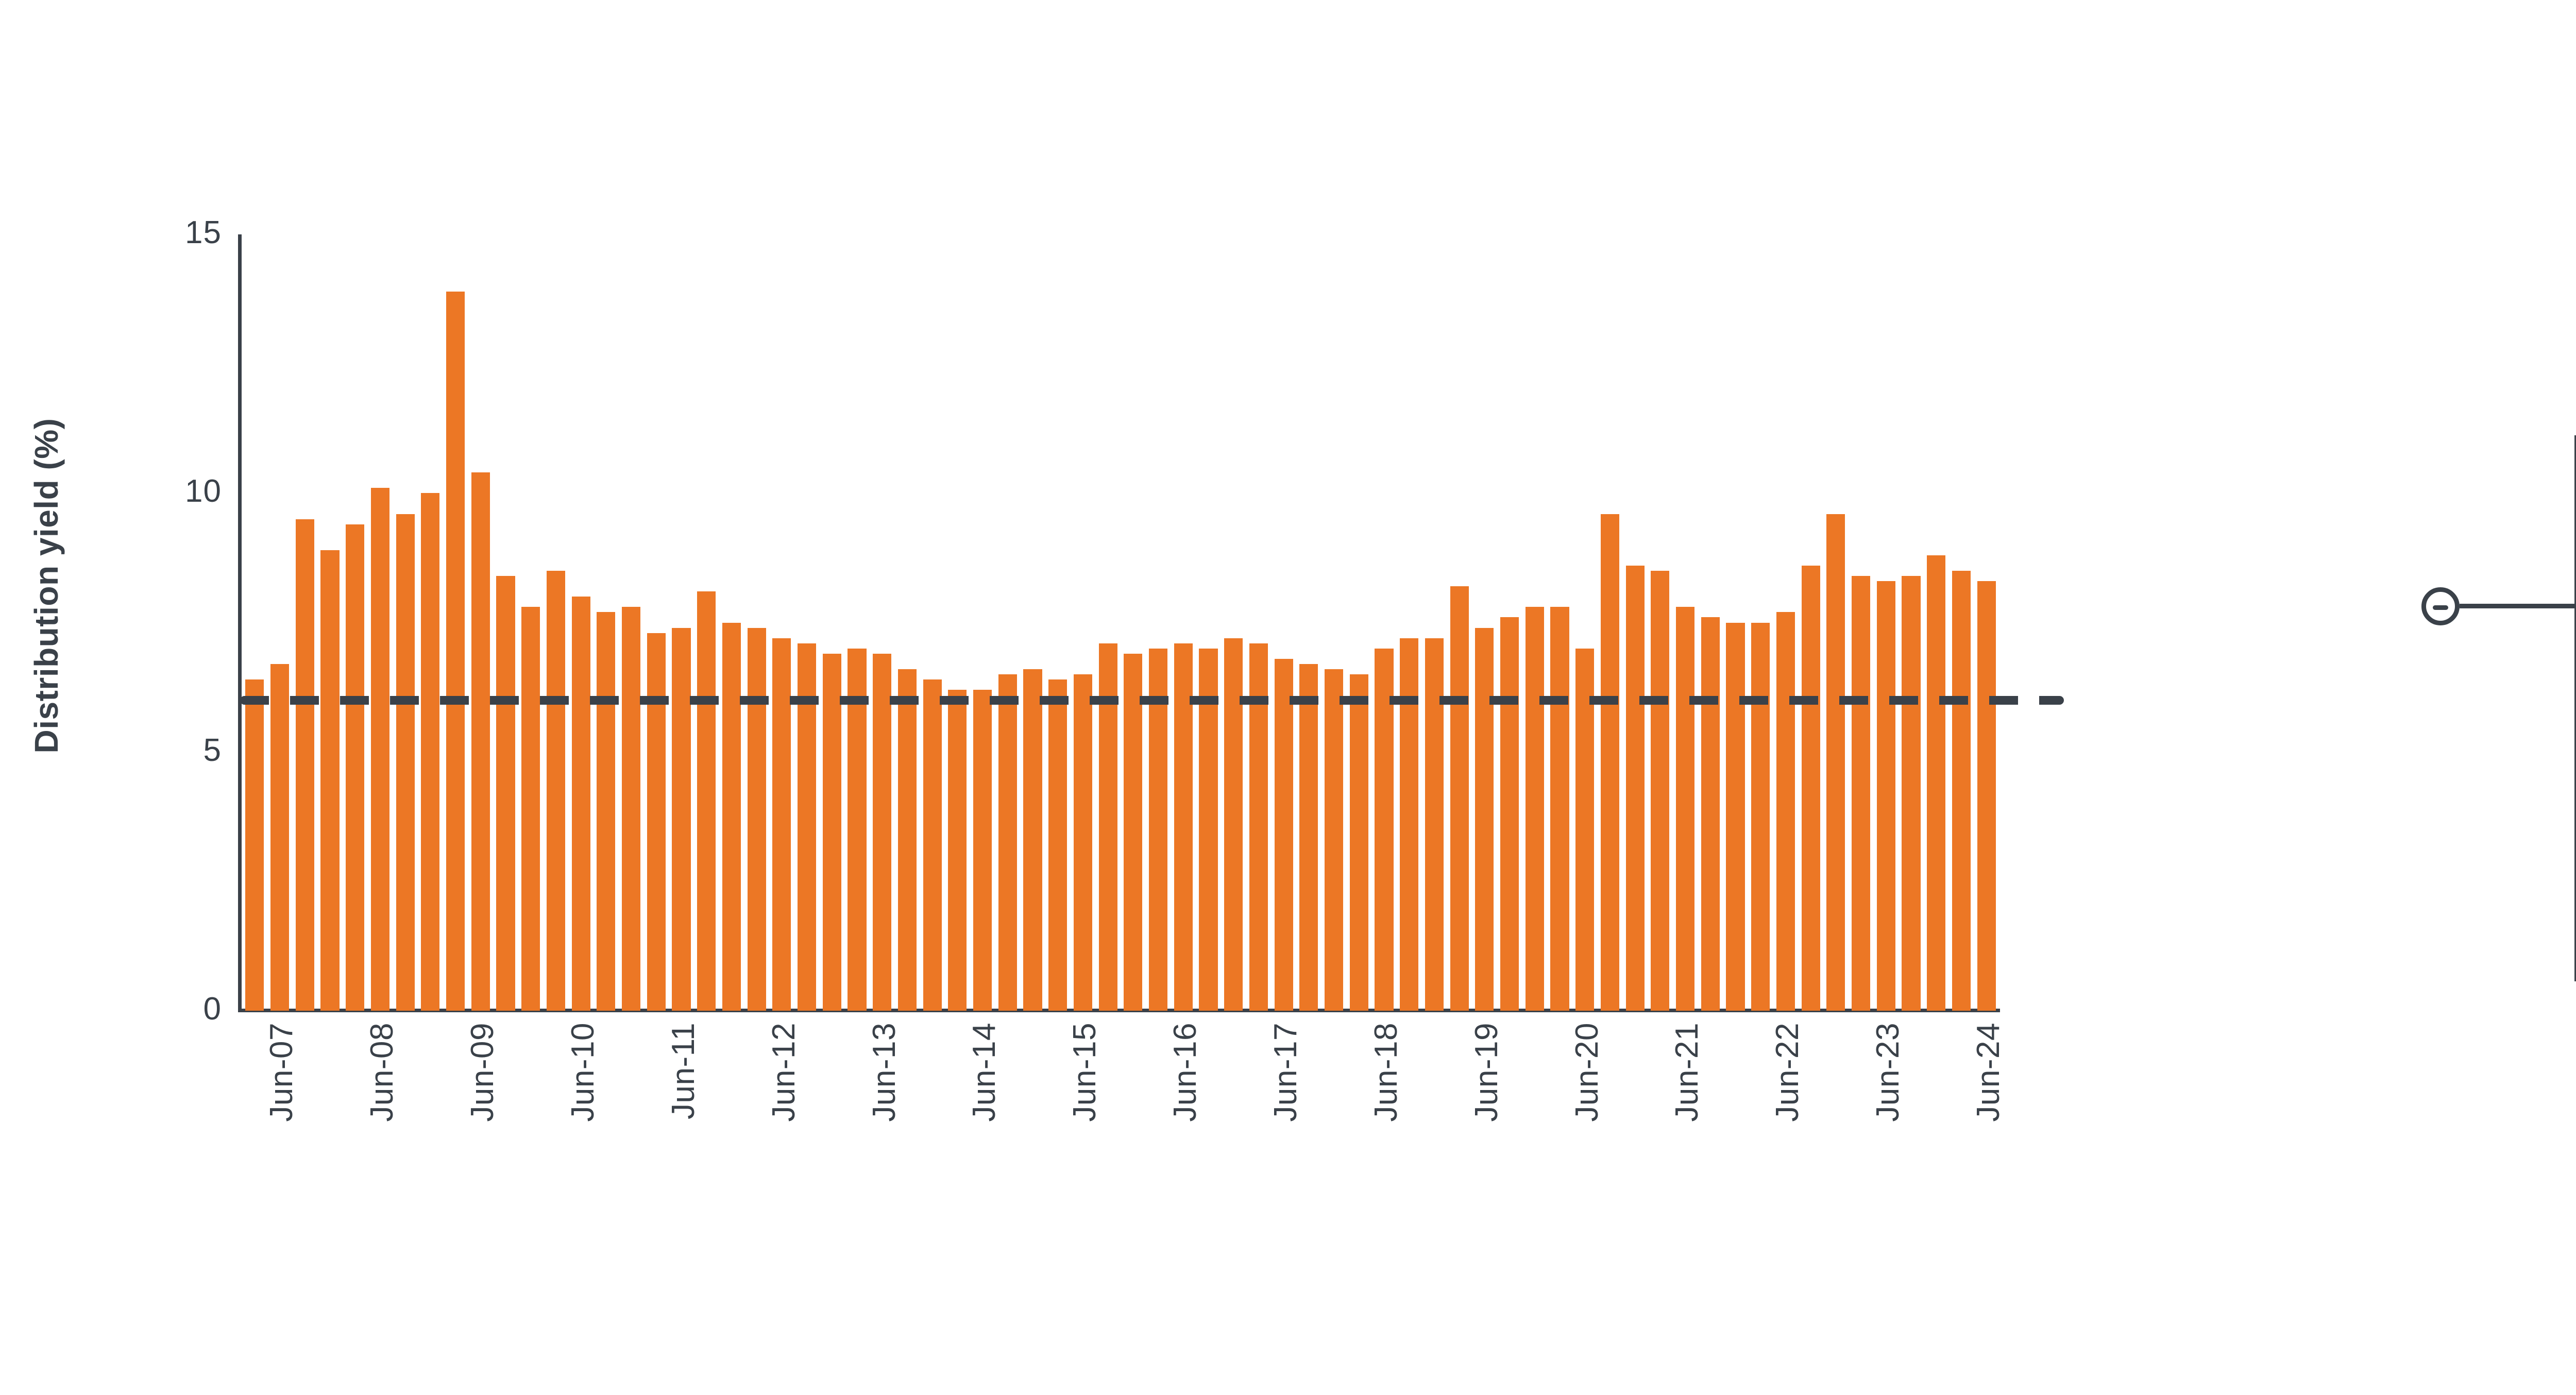 This screenshot has height=1395, width=2576. I want to click on x-tick-label: Jun-19, so click(1486, 1072).